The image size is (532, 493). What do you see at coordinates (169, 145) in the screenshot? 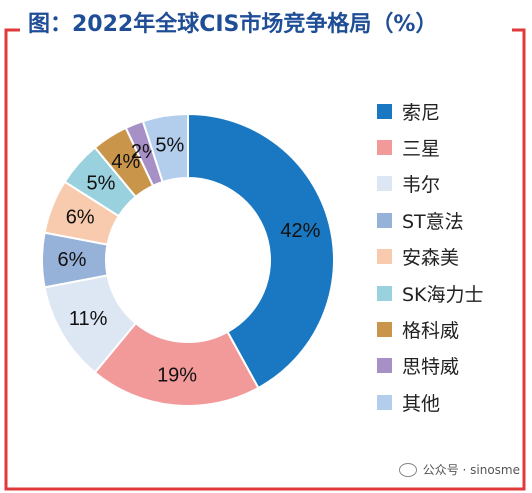
I see `data-label-8: 5%` at bounding box center [169, 145].